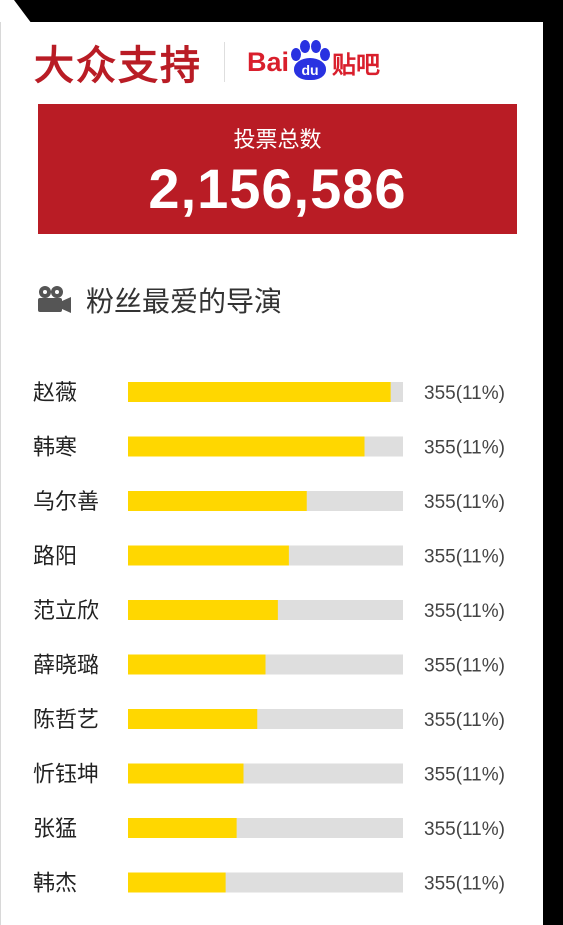  I want to click on logo-text-left: Bai, so click(268, 61).